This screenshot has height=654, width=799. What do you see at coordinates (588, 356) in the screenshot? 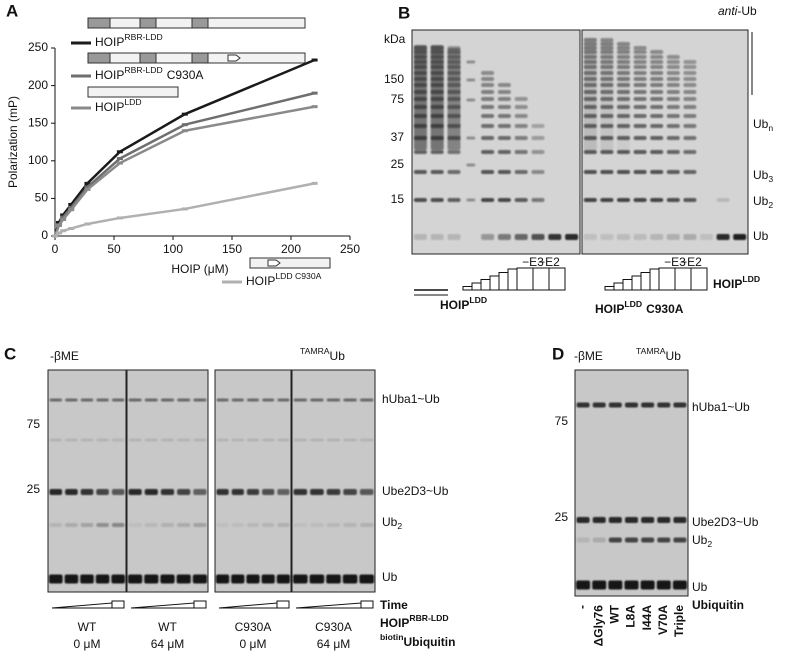
I see `condition: -βME` at bounding box center [588, 356].